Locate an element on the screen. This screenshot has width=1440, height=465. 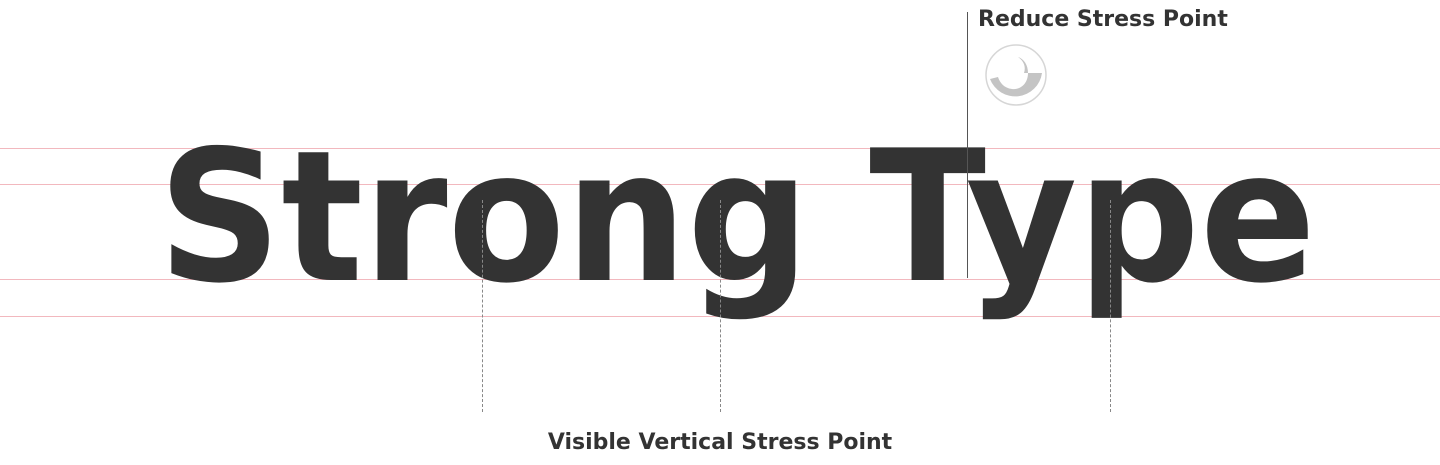
stress-detail-icon is located at coordinates (1016, 75).